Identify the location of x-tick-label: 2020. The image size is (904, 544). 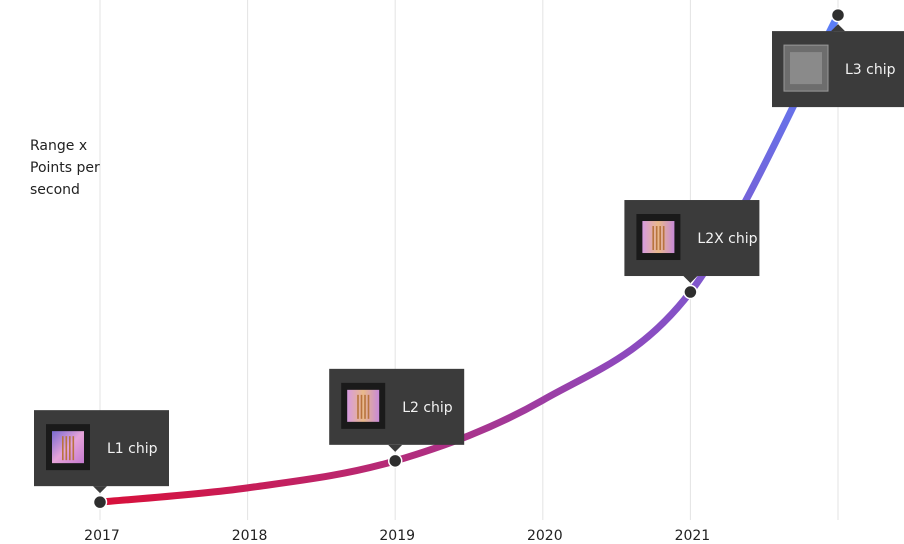
(545, 536).